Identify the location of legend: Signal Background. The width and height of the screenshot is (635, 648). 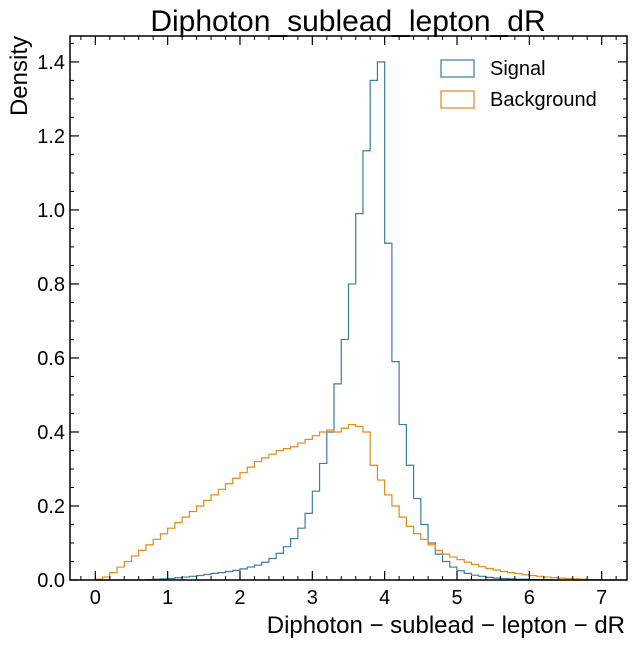
(518, 84).